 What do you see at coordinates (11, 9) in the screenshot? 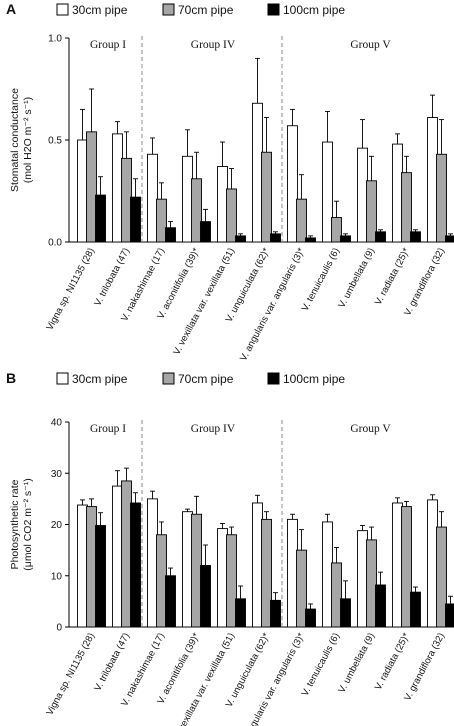
I see `panel-label: A` at bounding box center [11, 9].